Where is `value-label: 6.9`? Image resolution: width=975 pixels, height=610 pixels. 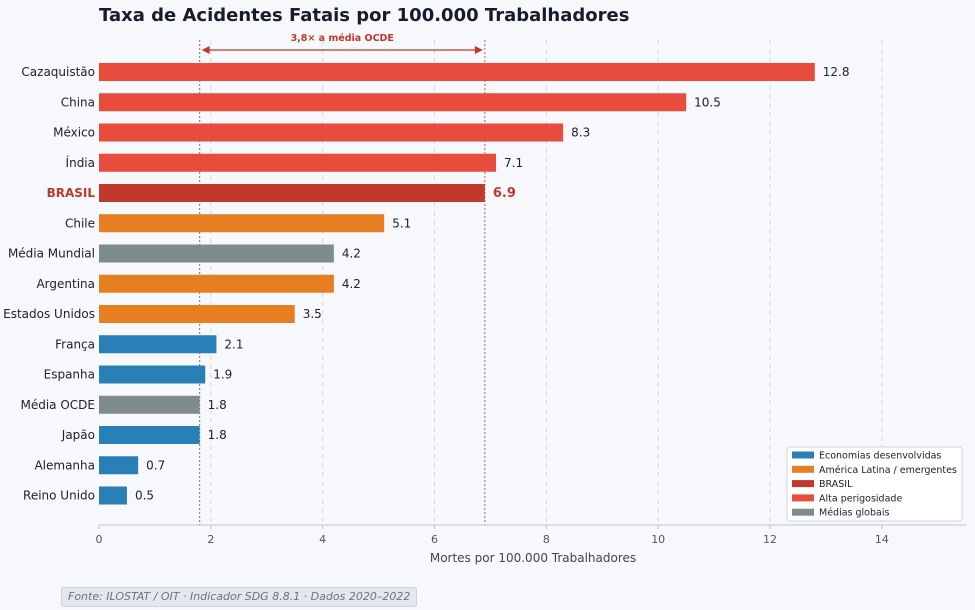 value-label: 6.9 is located at coordinates (504, 193).